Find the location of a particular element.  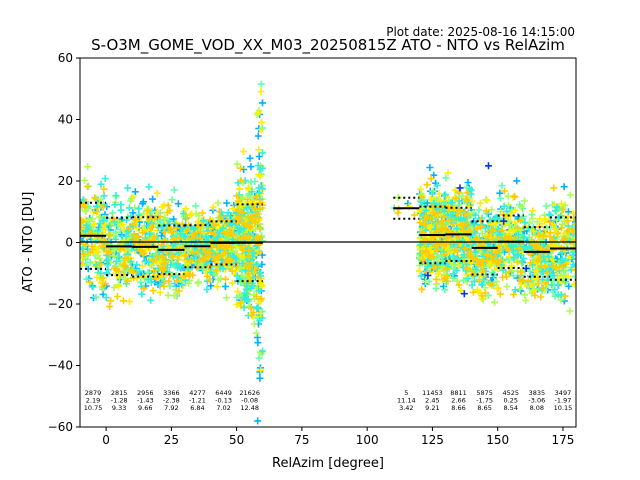

bin-std-label: 8.65 is located at coordinates (484, 408).